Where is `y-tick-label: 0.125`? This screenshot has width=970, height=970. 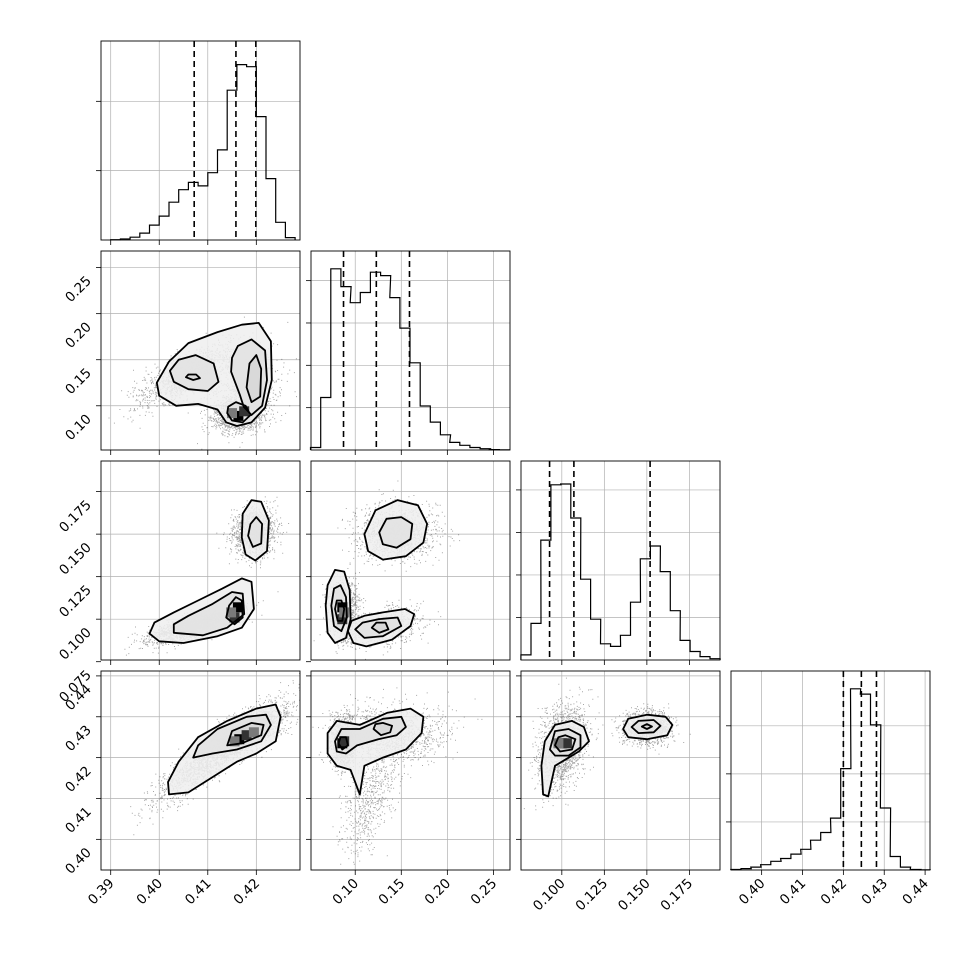
y-tick-label: 0.125 is located at coordinates (75, 601).